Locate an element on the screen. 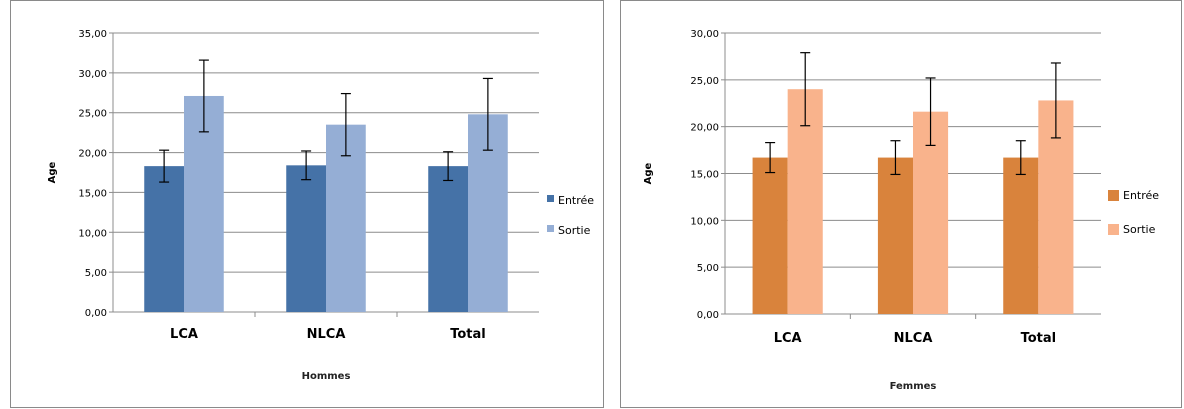 This screenshot has width=1184, height=409. x-axis-title: Hommes is located at coordinates (326, 376).